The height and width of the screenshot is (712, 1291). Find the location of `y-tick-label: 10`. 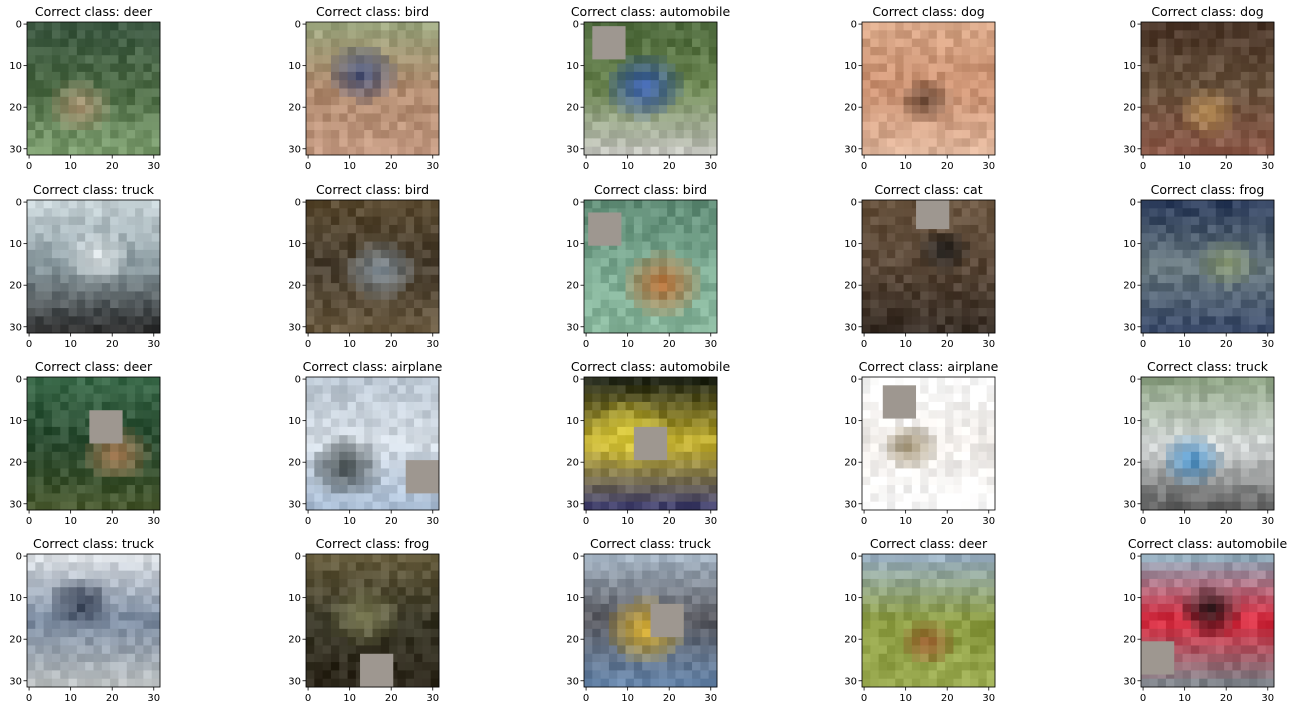

y-tick-label: 10 is located at coordinates (294, 421).